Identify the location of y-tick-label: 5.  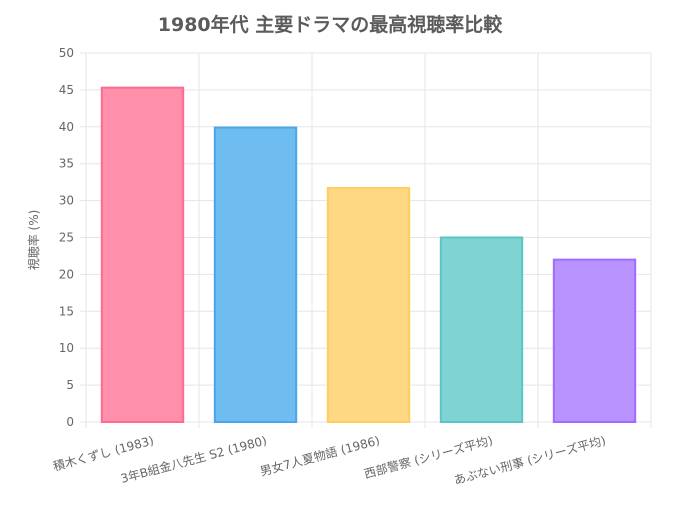
(70, 385).